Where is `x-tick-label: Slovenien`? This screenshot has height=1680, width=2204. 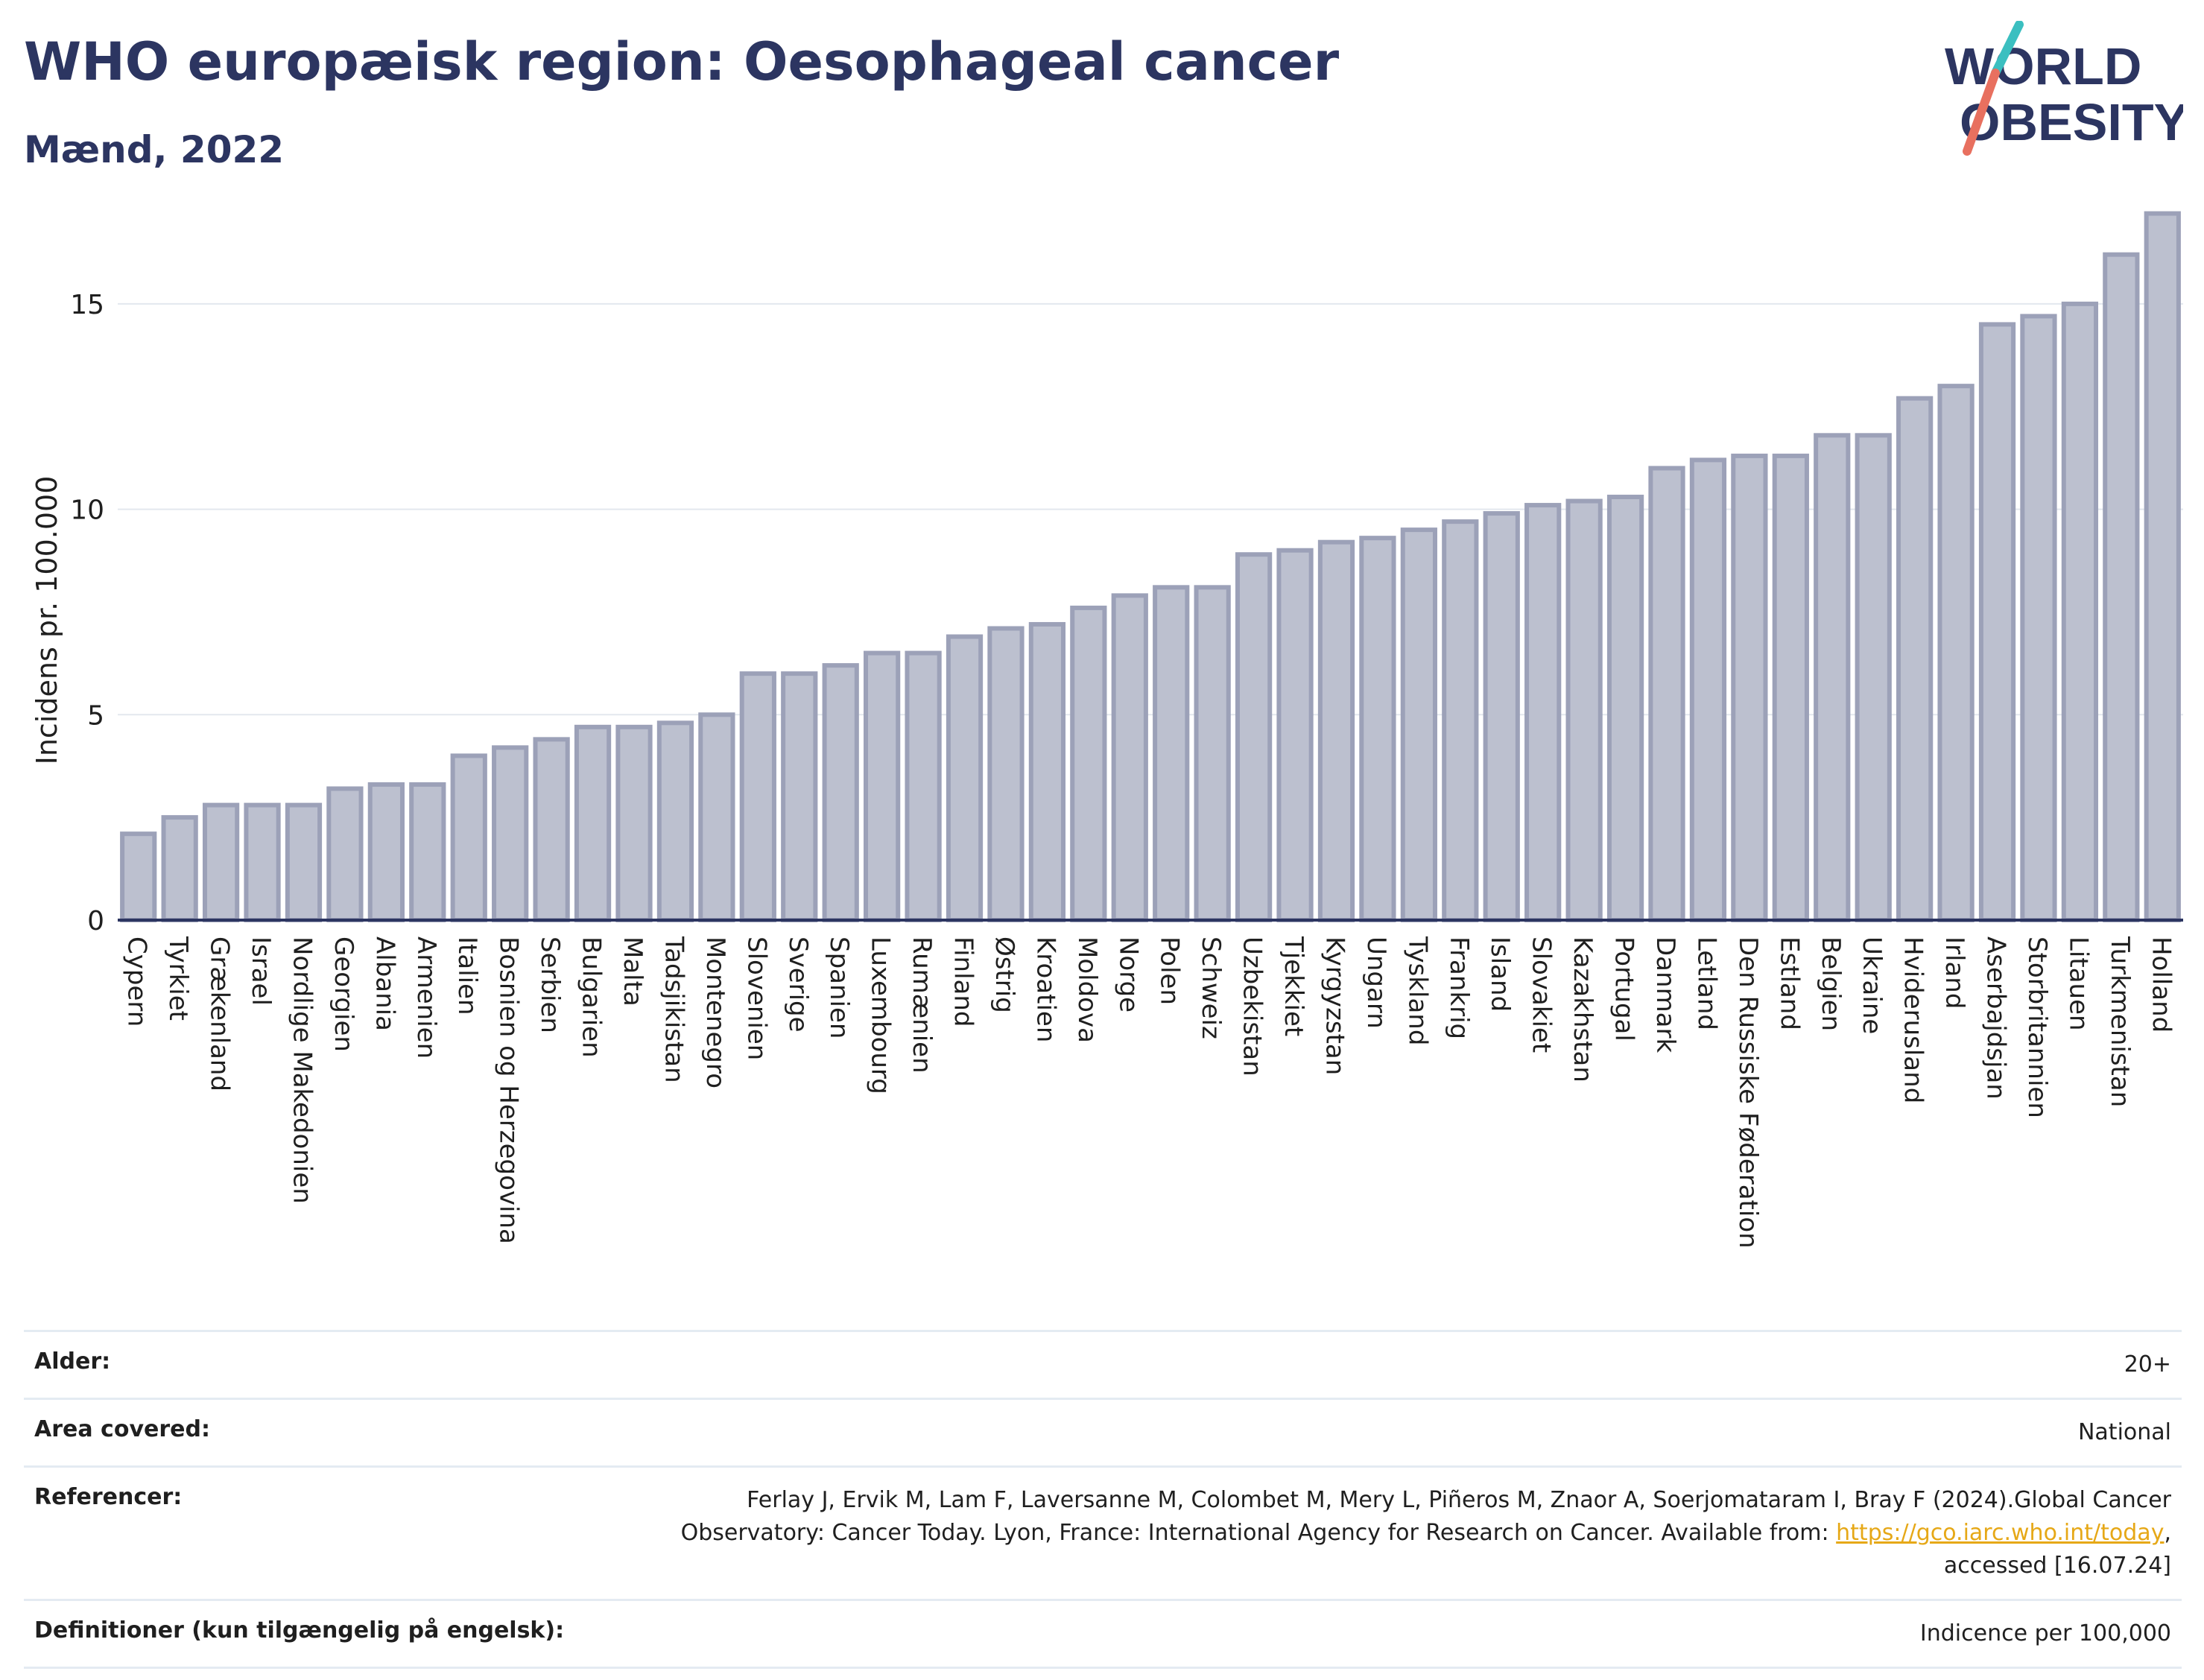 x-tick-label: Slovenien is located at coordinates (756, 998).